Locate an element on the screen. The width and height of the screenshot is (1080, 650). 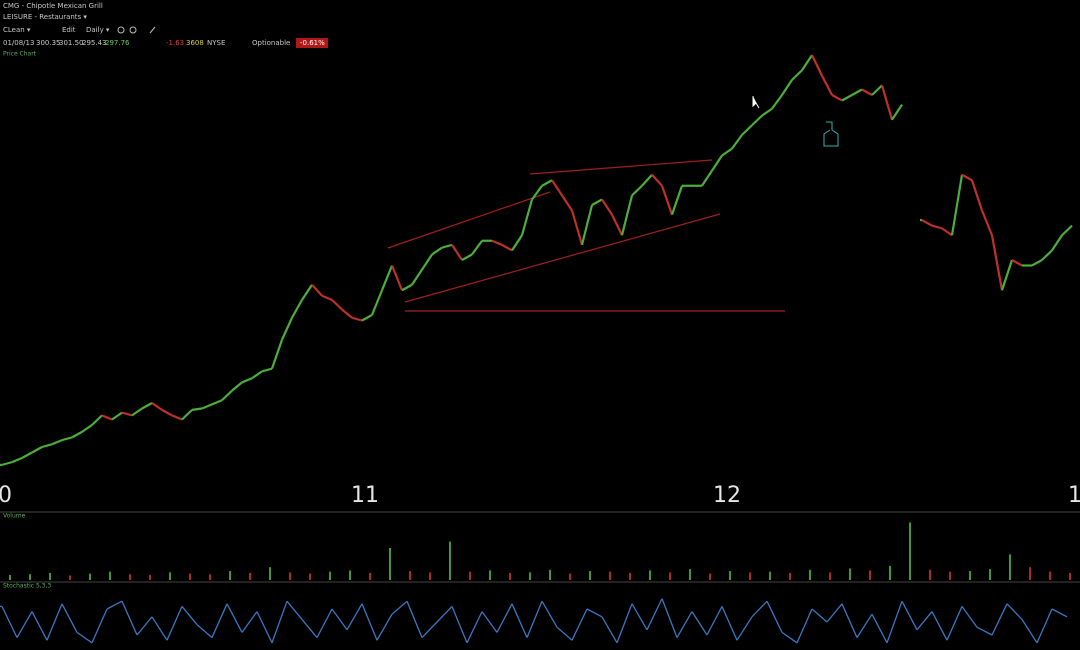
high: 301.50 is located at coordinates (71, 43).